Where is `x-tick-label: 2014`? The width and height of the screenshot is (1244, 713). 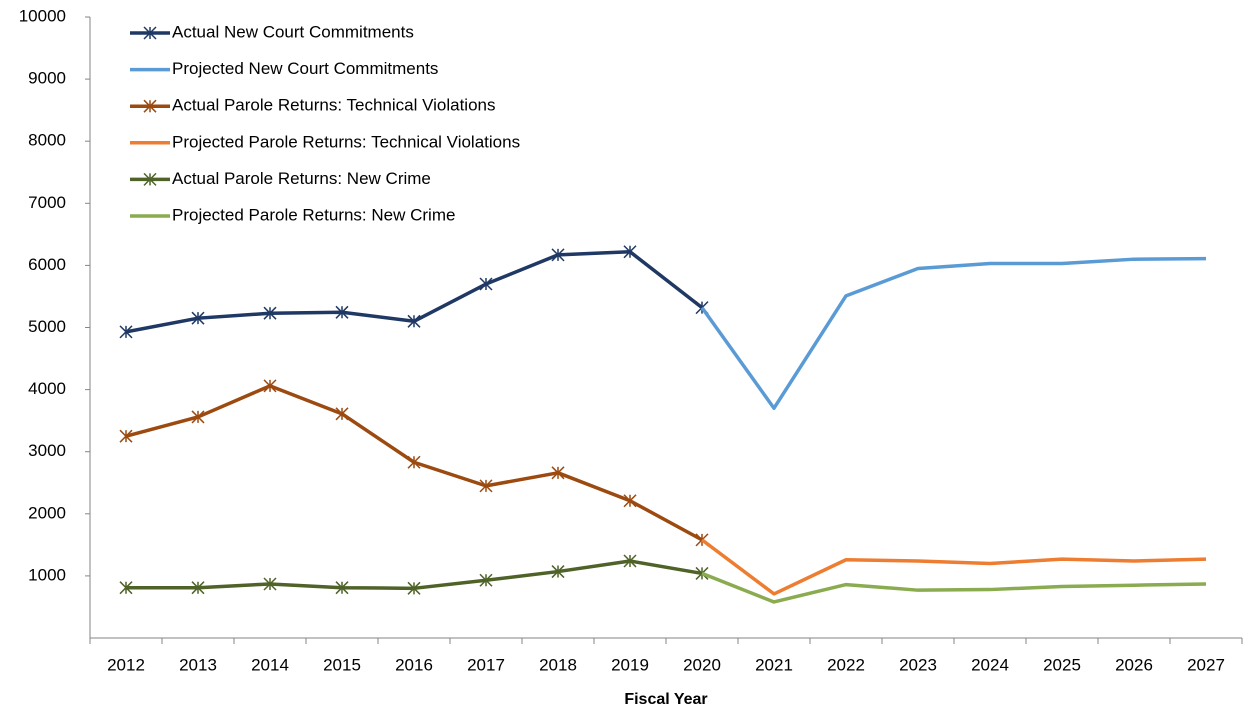
x-tick-label: 2014 is located at coordinates (270, 664).